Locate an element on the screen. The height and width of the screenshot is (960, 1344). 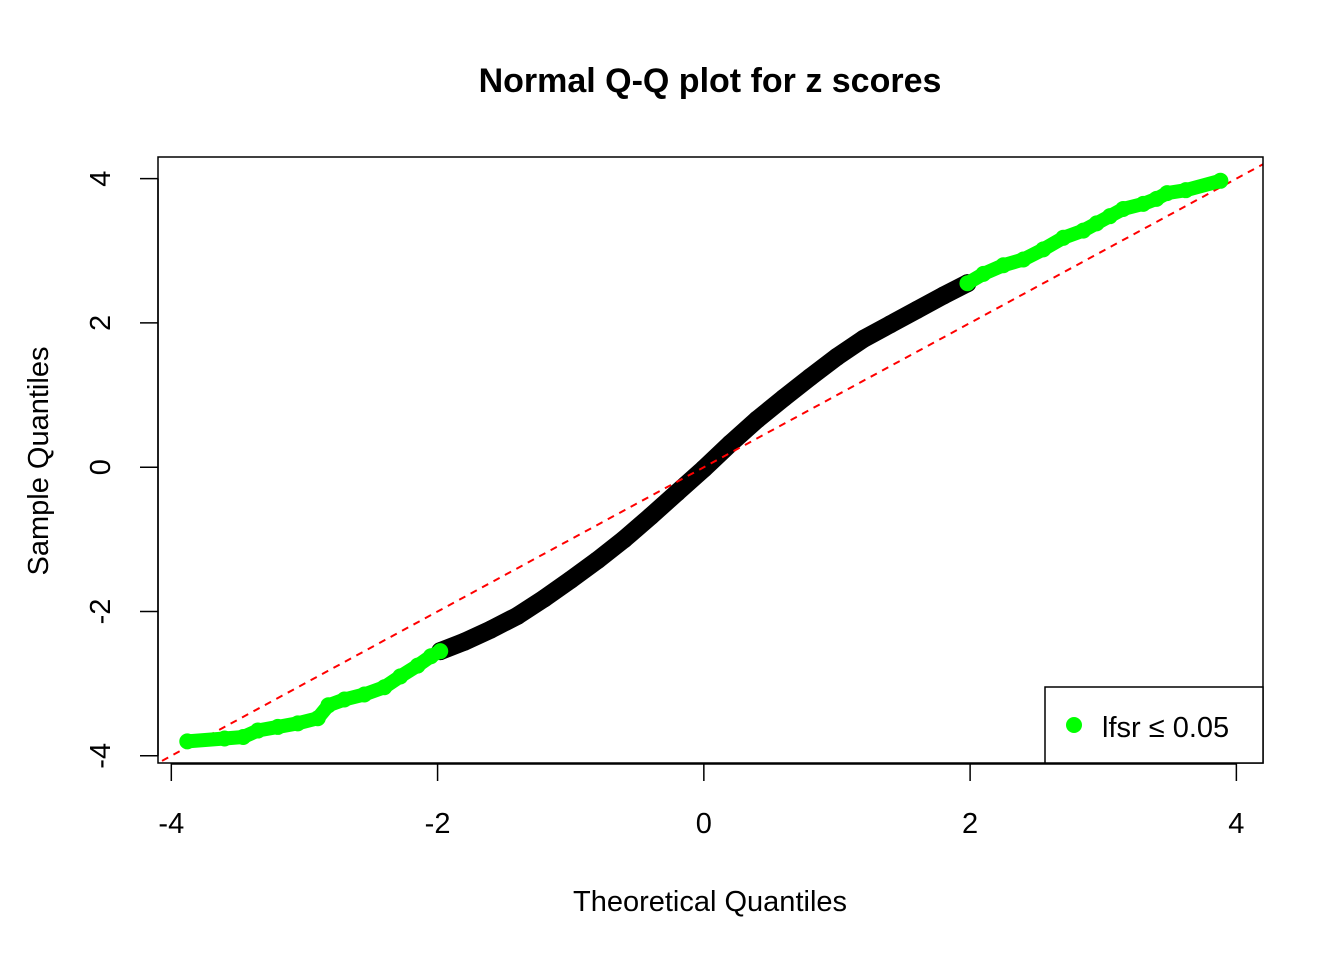
y-tick-label: -2 is located at coordinates (101, 612).